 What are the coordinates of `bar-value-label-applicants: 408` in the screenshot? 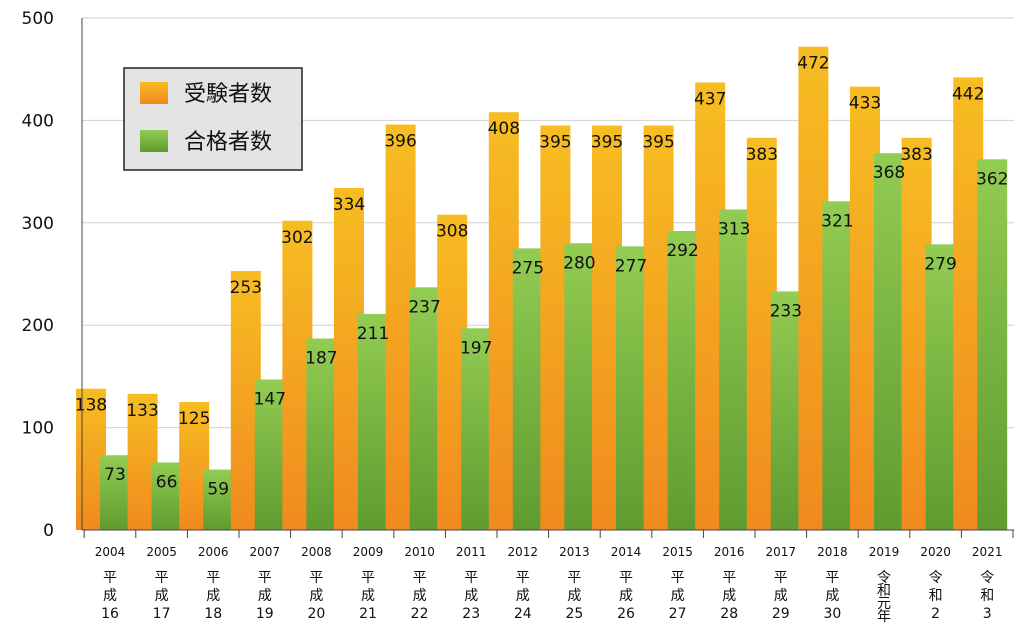 It's located at (504, 129).